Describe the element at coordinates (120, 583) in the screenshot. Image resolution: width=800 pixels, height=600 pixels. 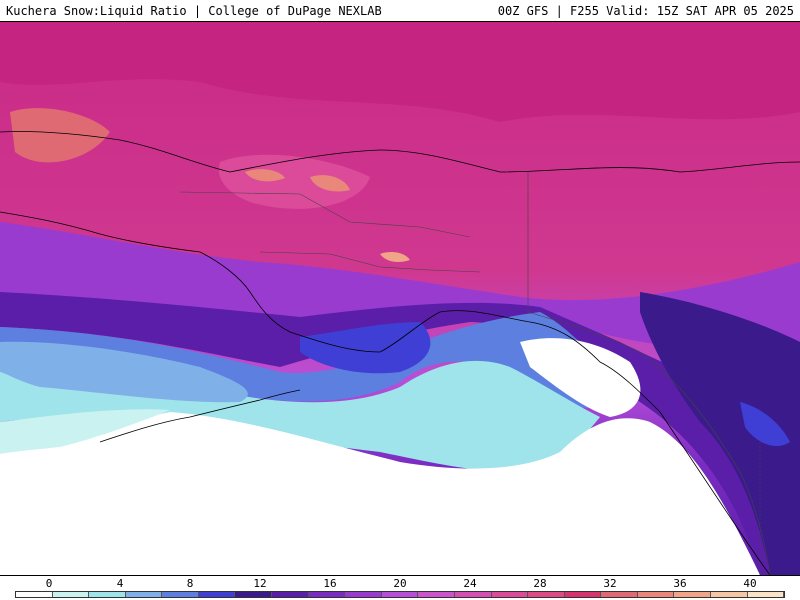
I see `legend-tick: 4` at that location.